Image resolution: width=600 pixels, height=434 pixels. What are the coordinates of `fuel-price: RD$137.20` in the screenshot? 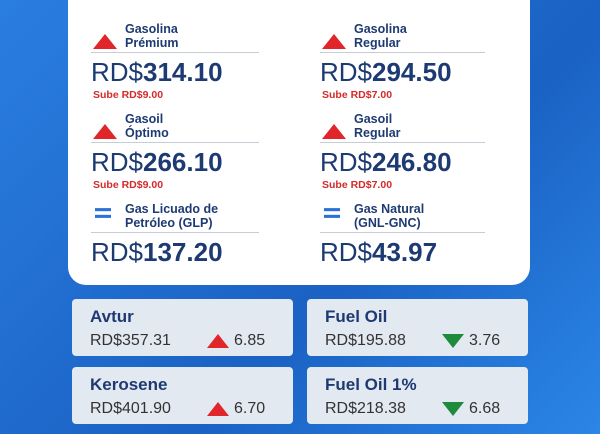 It's located at (157, 252).